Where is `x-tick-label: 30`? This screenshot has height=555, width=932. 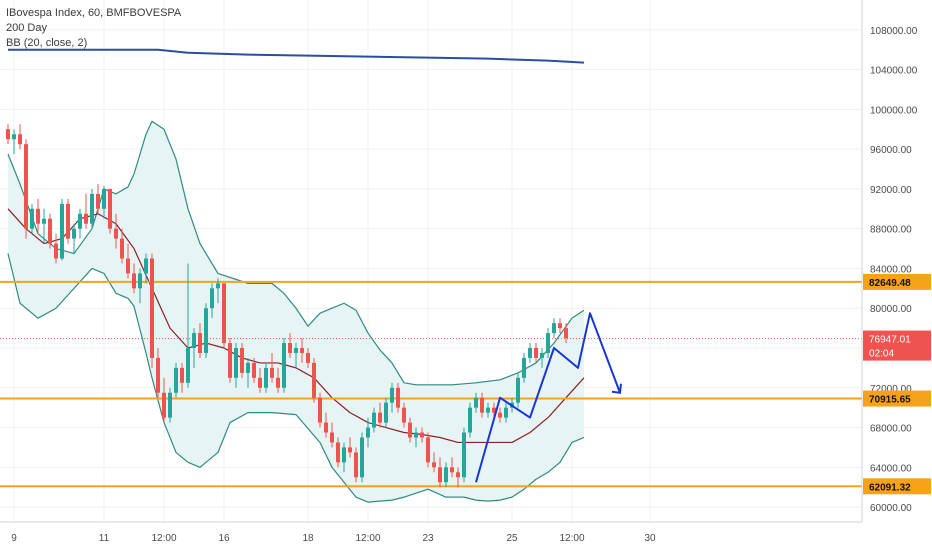
x-tick-label: 30 is located at coordinates (650, 538).